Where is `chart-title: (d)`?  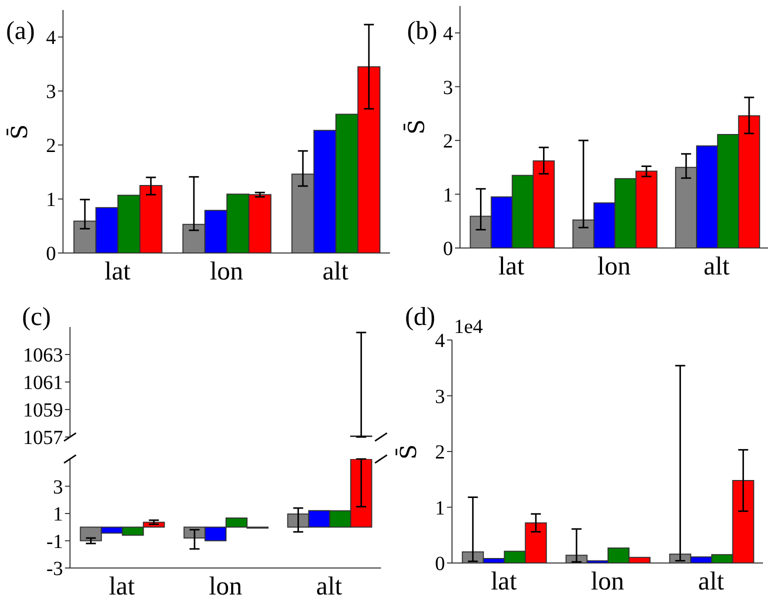
chart-title: (d) is located at coordinates (420, 317).